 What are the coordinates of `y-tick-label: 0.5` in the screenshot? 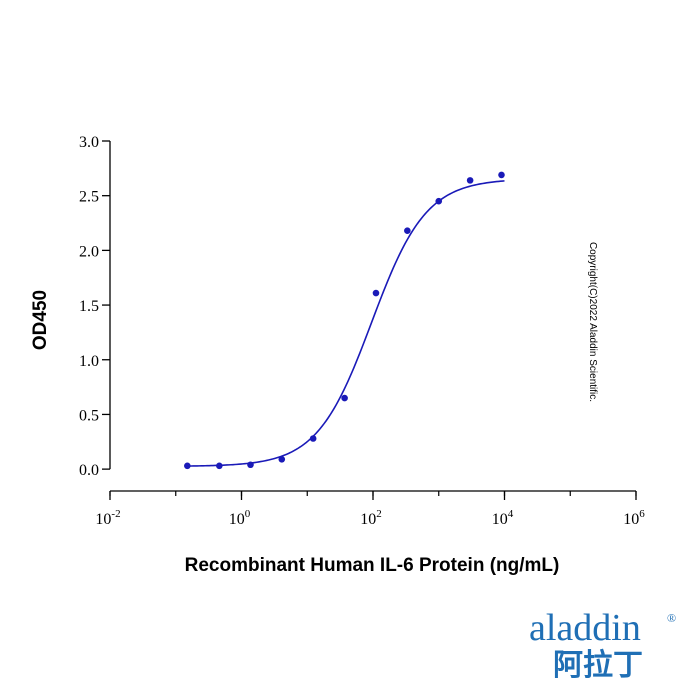 It's located at (89, 415).